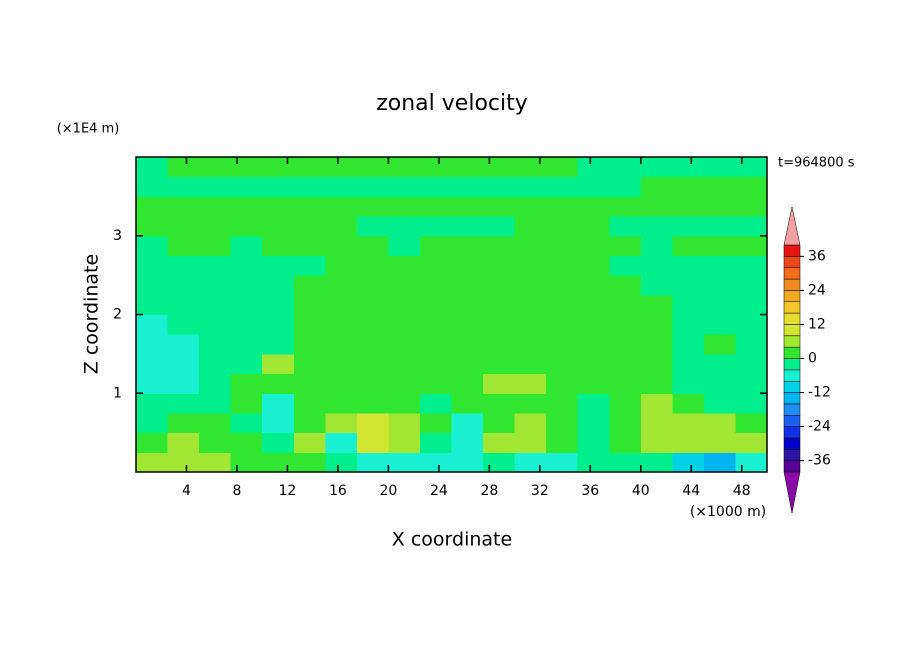  I want to click on x-tick-label: 16, so click(338, 491).